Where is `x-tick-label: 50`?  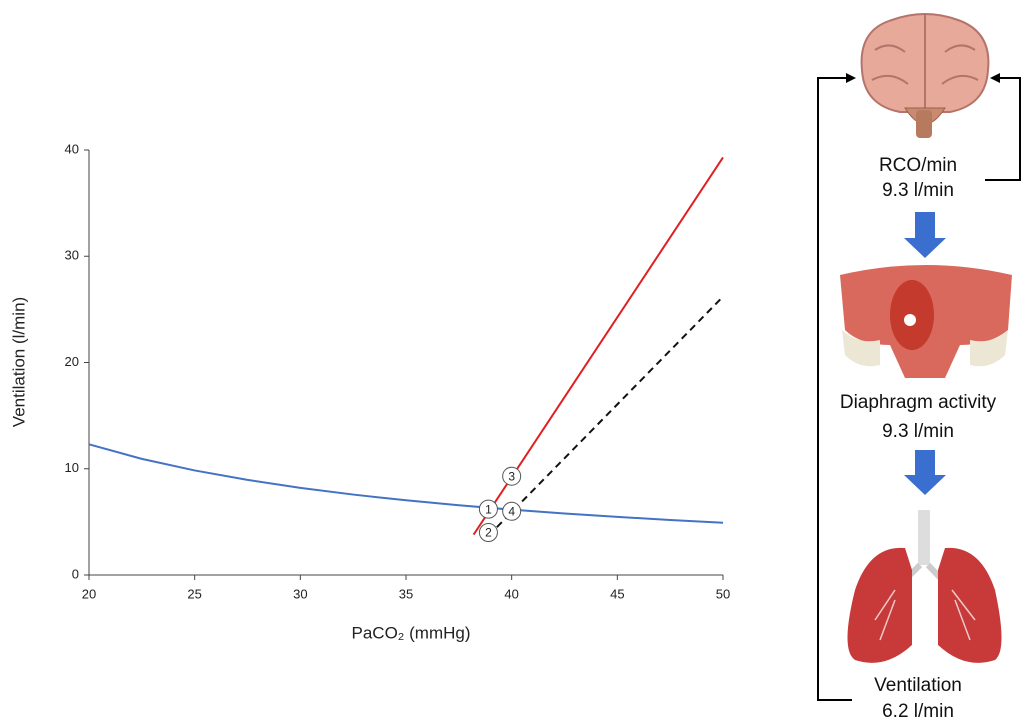 x-tick-label: 50 is located at coordinates (723, 593).